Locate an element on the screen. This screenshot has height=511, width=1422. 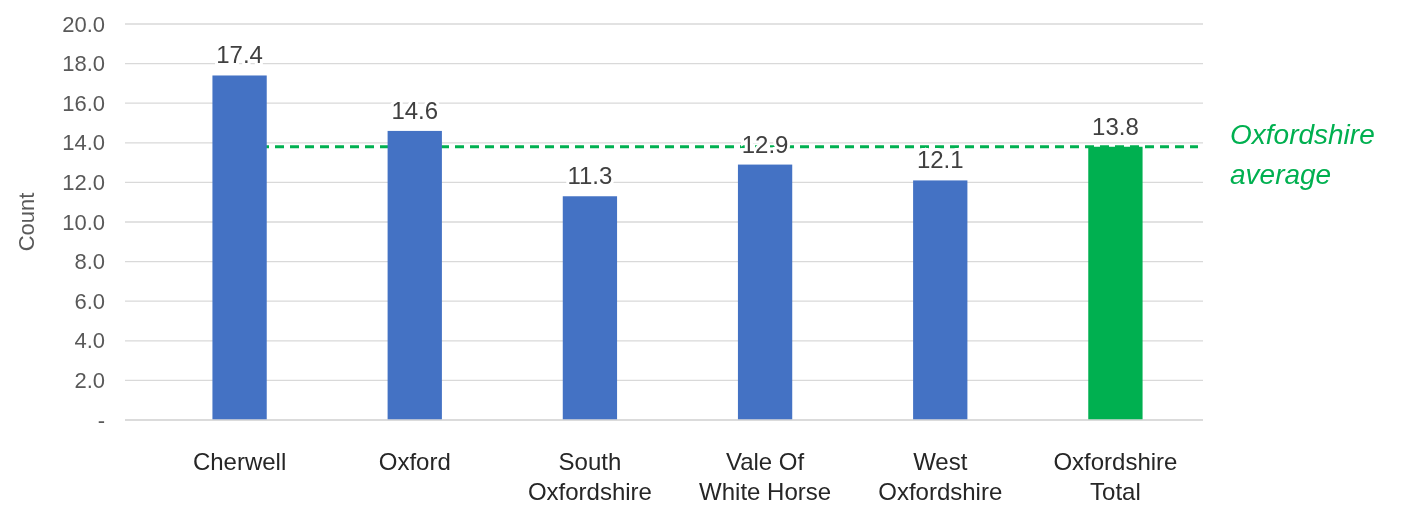
y-tick-label: 16.0 is located at coordinates (83, 103).